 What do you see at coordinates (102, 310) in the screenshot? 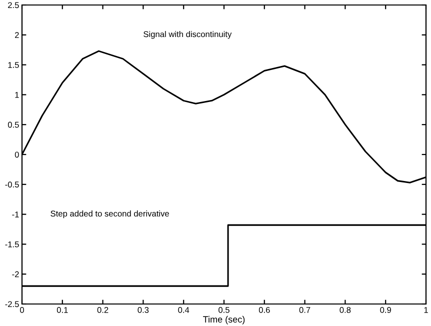
I see `x-tick-label: 0.2` at bounding box center [102, 310].